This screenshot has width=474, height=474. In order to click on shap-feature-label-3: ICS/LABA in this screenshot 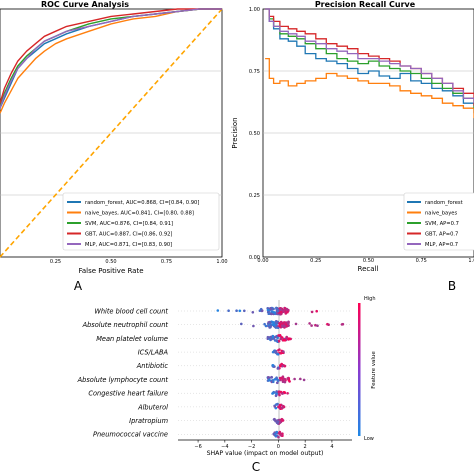, I will do `click(153, 353)`.